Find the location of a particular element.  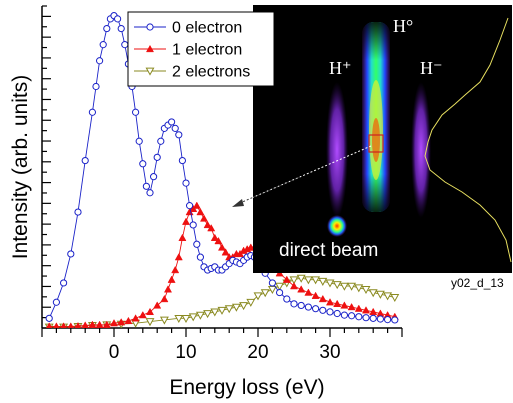

figure-caption: y02_d_13 is located at coordinates (477, 283).